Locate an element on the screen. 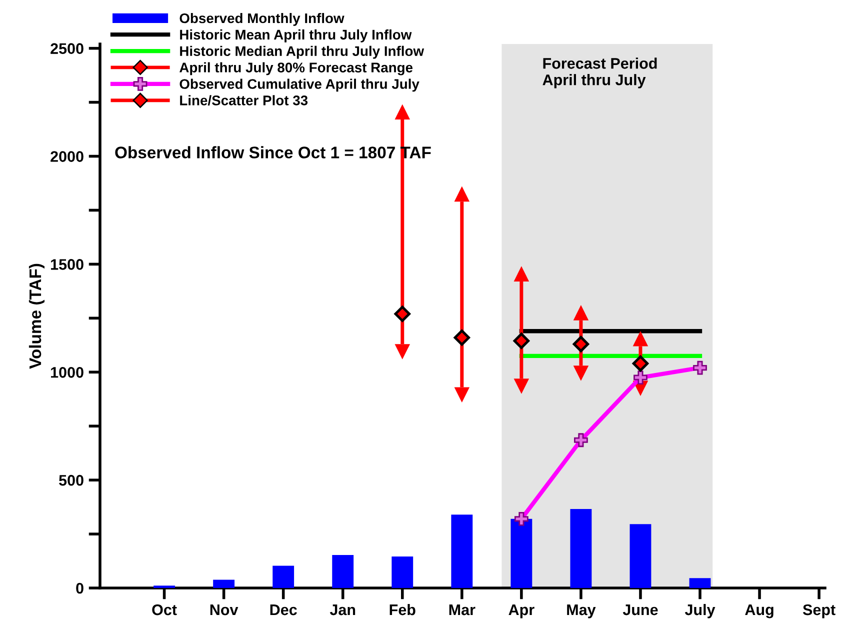 The width and height of the screenshot is (844, 633). x-tick-label: June is located at coordinates (640, 610).